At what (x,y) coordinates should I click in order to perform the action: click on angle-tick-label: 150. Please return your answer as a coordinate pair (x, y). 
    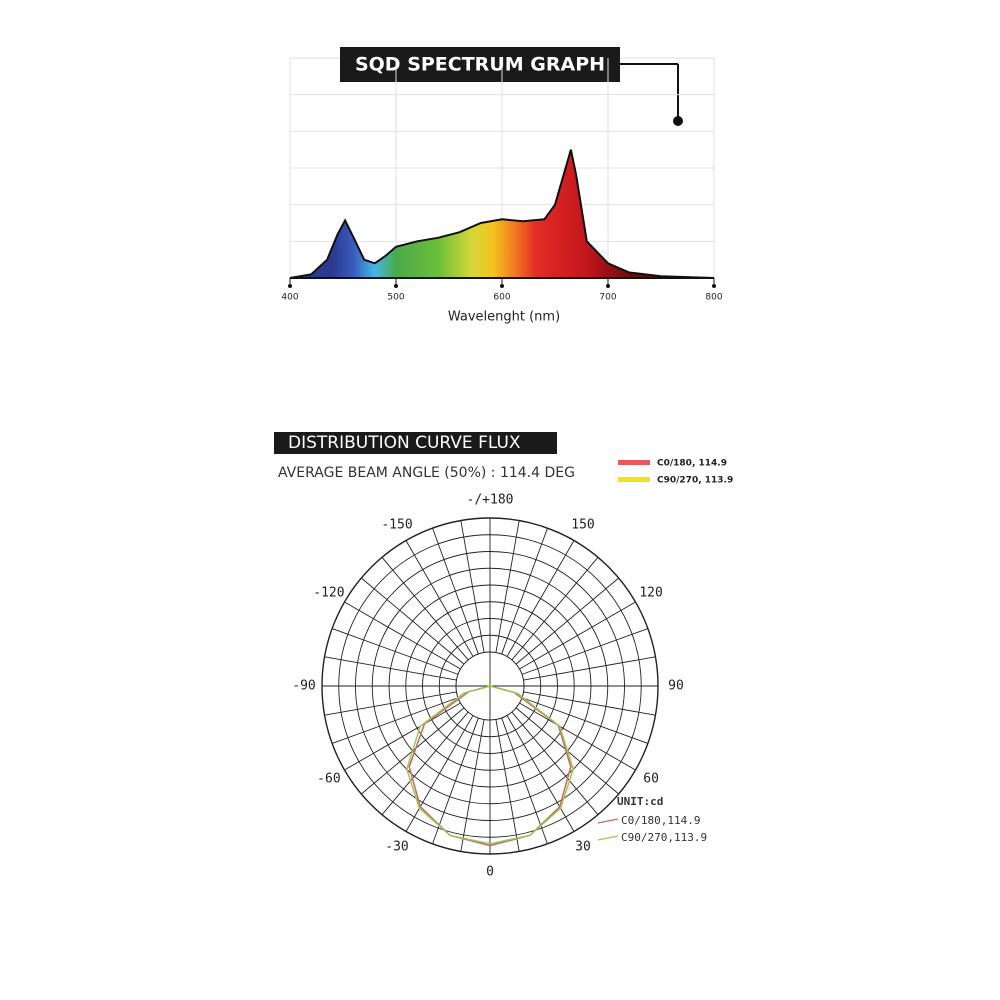
    Looking at the image, I should click on (582, 524).